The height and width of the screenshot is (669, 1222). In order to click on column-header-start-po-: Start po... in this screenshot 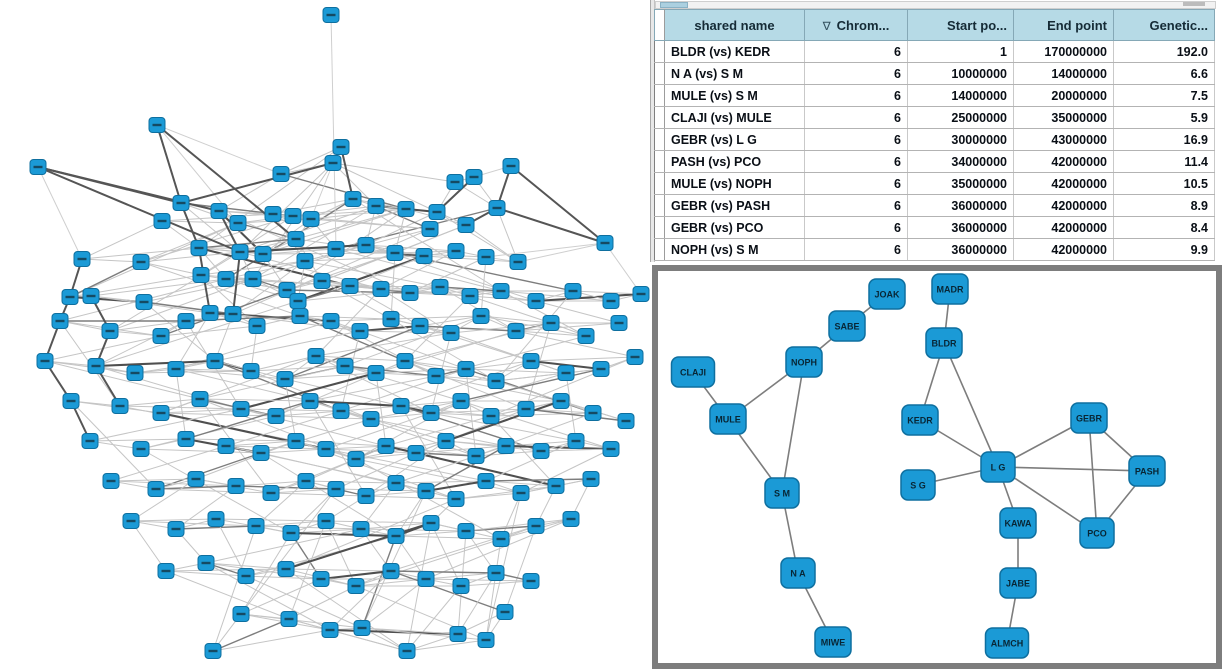, I will do `click(960, 25)`.